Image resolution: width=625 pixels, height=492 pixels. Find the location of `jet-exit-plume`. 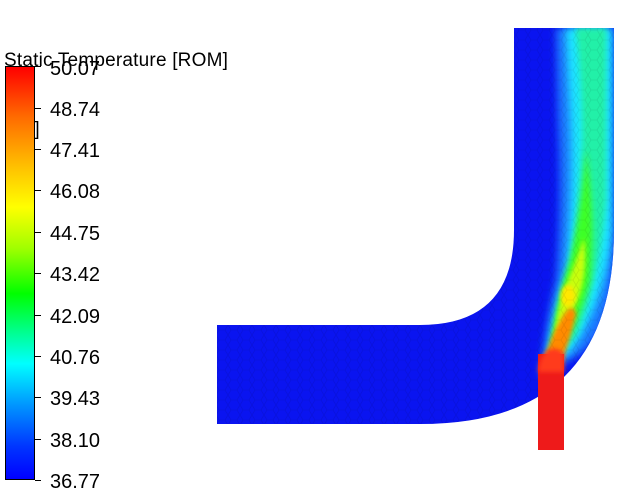

jet-exit-plume is located at coordinates (551, 360).